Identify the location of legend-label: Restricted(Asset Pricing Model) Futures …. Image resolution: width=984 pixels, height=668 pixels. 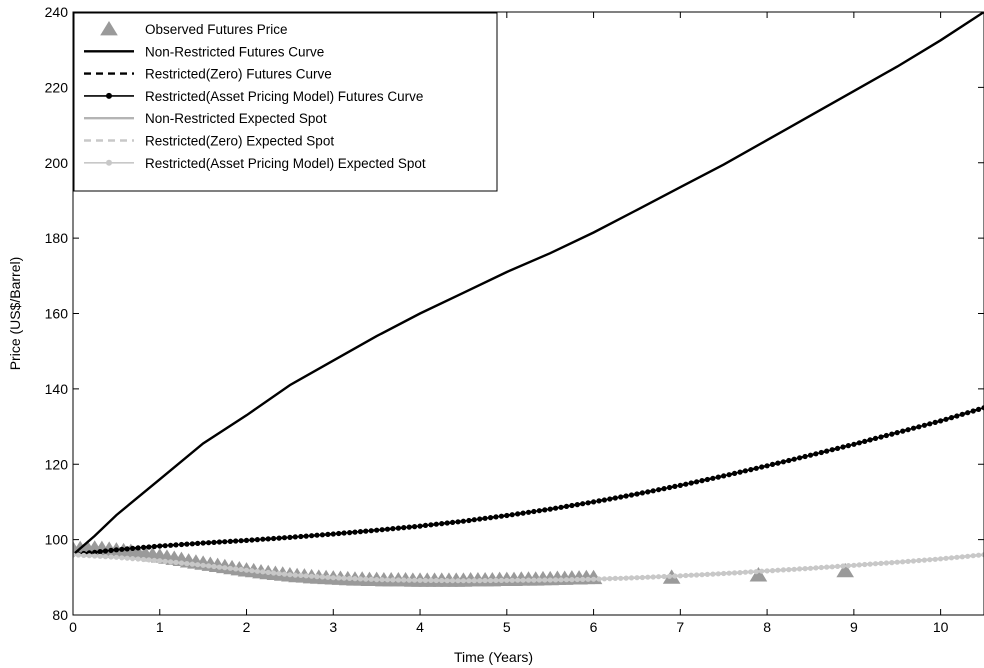
(284, 96).